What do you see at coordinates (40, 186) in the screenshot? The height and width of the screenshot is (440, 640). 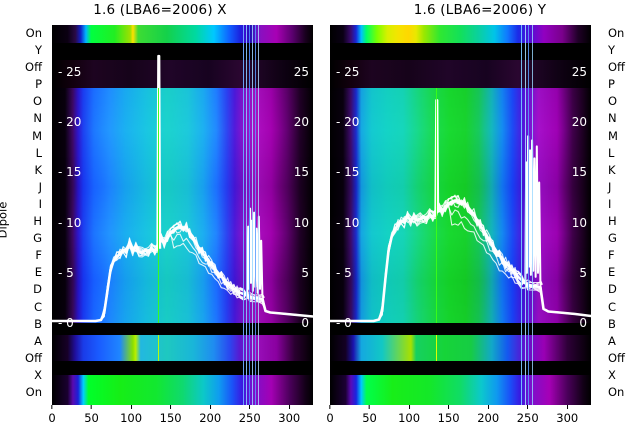 I see `dipole-tick-label: J` at bounding box center [40, 186].